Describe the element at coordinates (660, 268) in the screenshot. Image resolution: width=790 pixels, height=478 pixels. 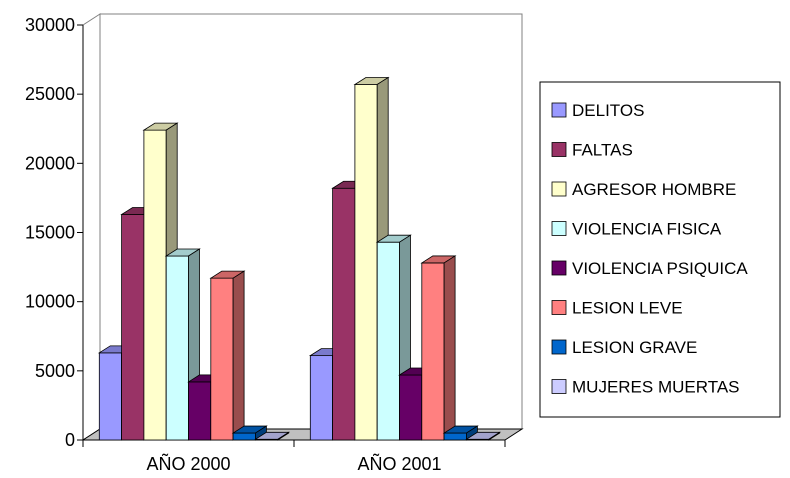
I see `legend-label: VIOLENCIA PSIQUICA` at that location.